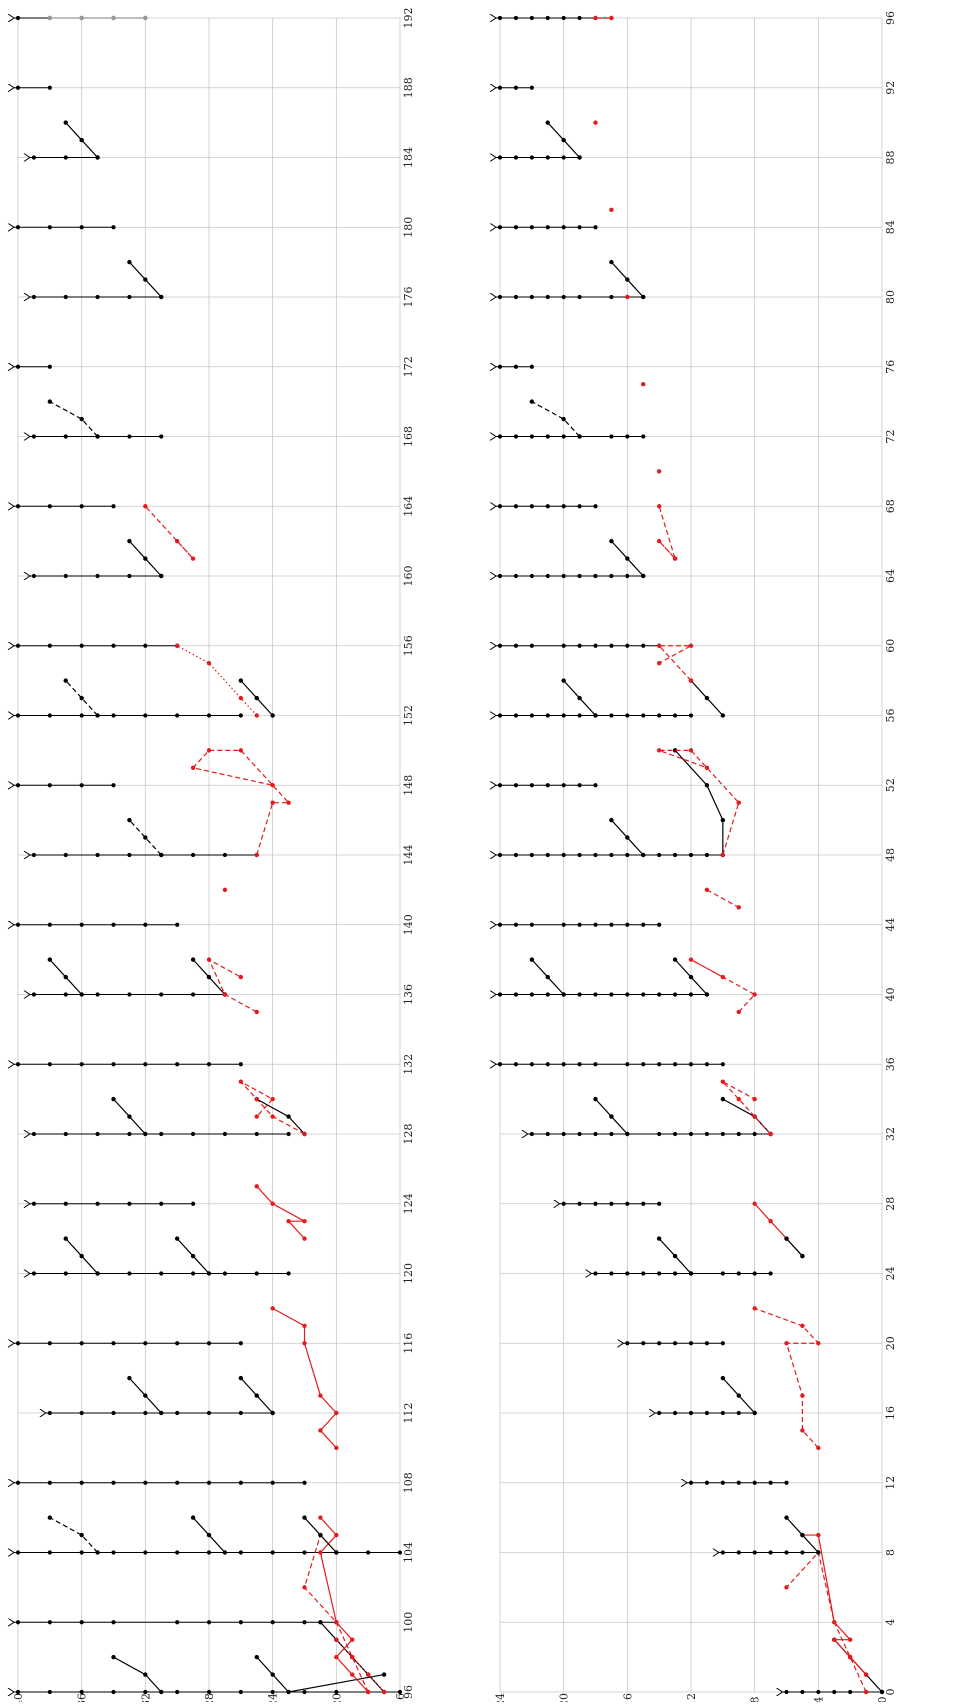 This screenshot has width=978, height=1706. I want to click on y-tick-label: 128, so click(408, 1134).